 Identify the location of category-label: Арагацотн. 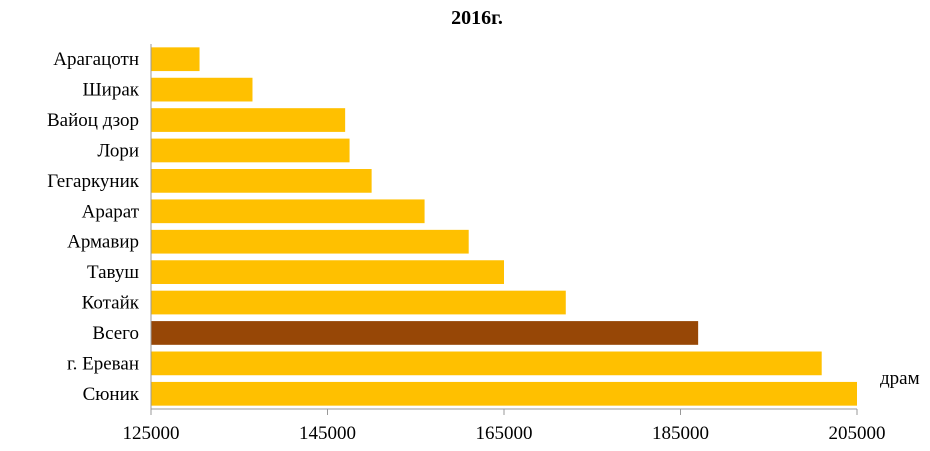
(96, 59).